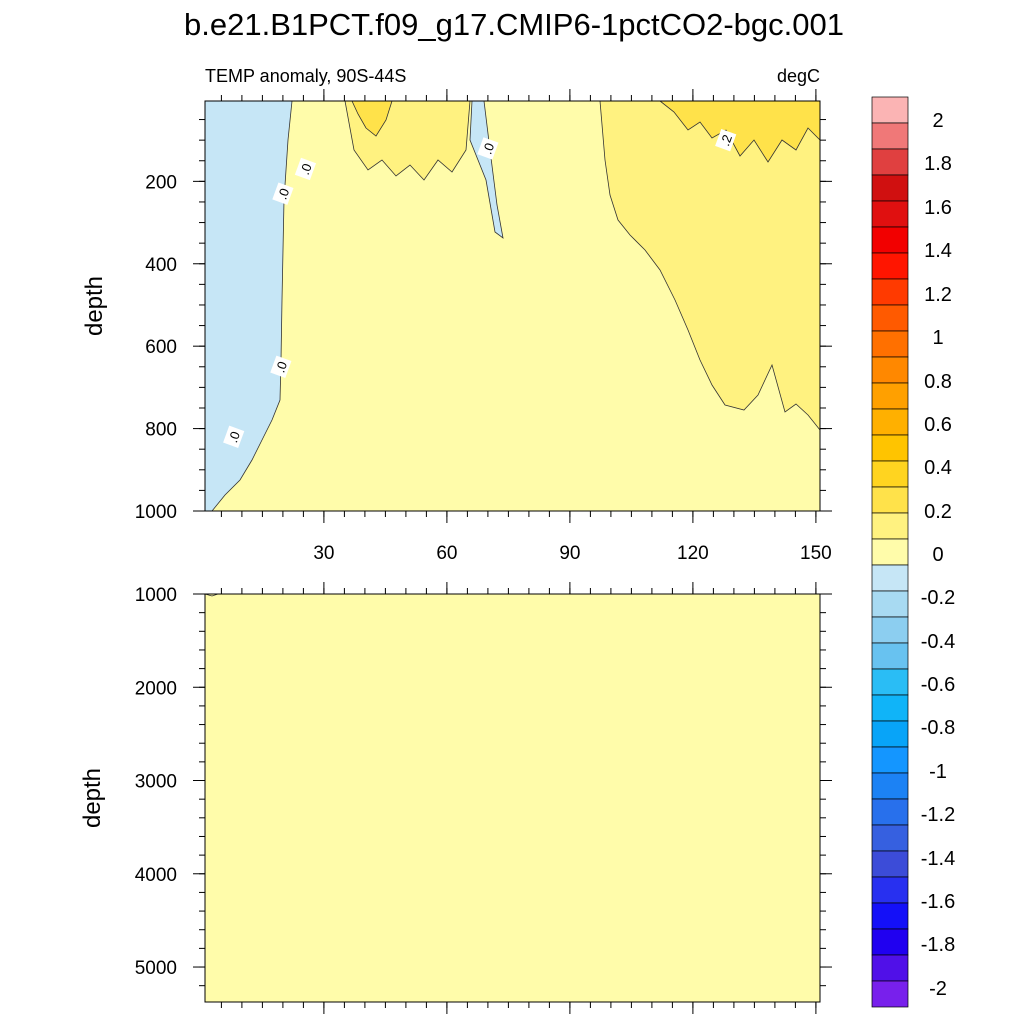 This screenshot has width=1024, height=1024. I want to click on colorbar-label: 1.8, so click(938, 164).